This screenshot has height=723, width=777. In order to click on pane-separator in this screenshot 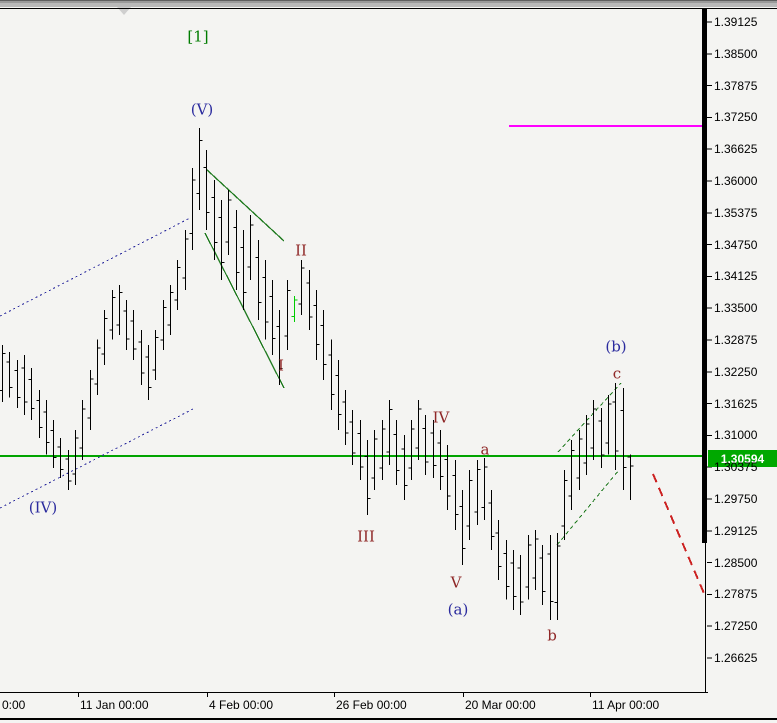, I will do `click(388, 719)`.